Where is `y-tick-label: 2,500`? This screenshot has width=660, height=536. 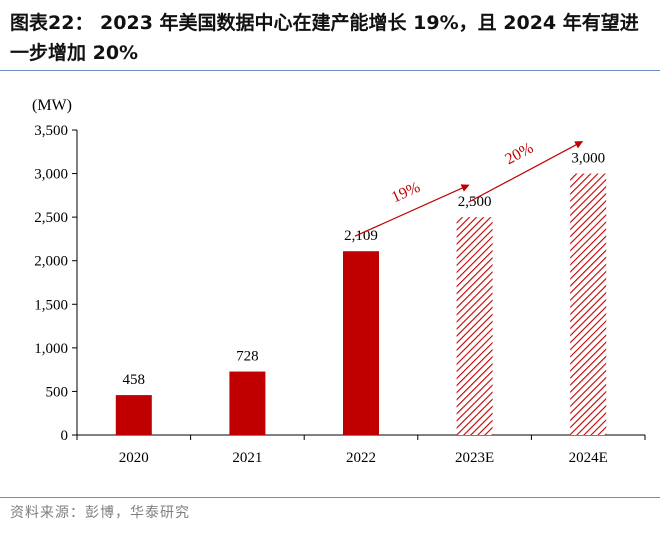
y-tick-label: 2,500 is located at coordinates (51, 218).